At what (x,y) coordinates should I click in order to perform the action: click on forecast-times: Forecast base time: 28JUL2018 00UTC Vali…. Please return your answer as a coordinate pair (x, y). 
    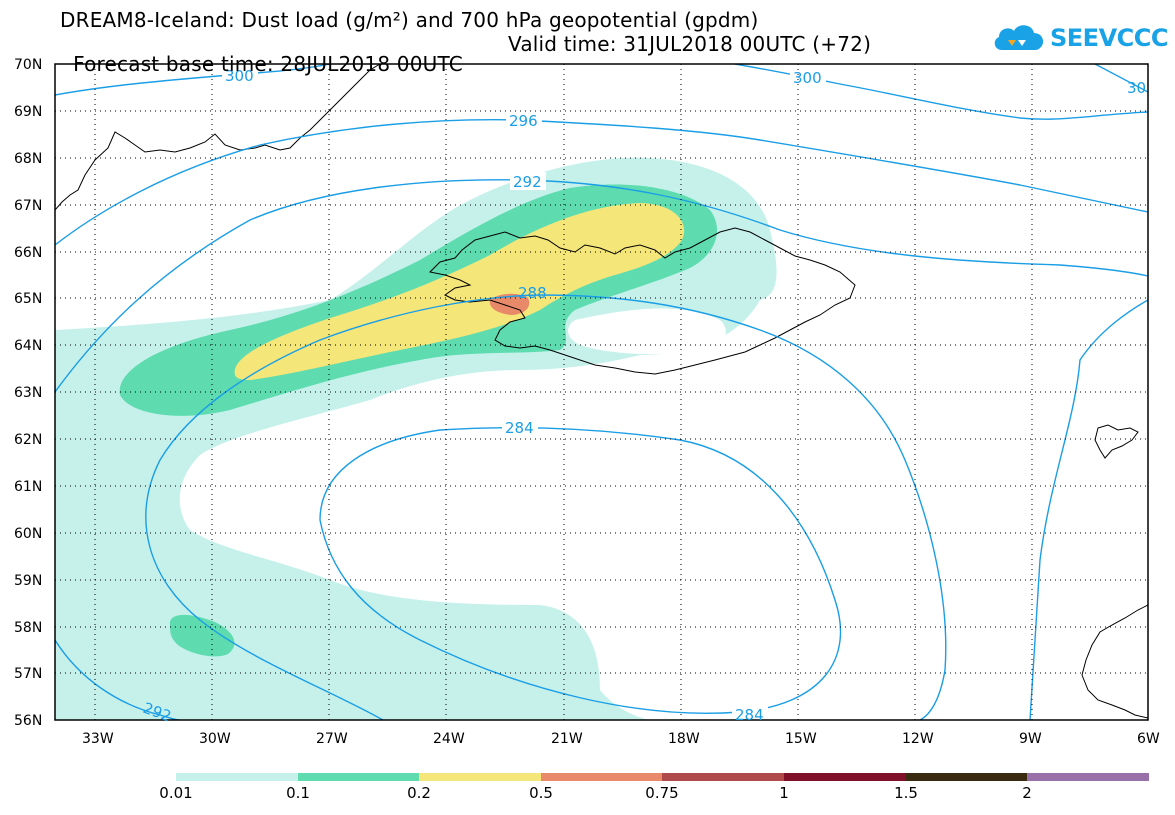
    Looking at the image, I should click on (465, 64).